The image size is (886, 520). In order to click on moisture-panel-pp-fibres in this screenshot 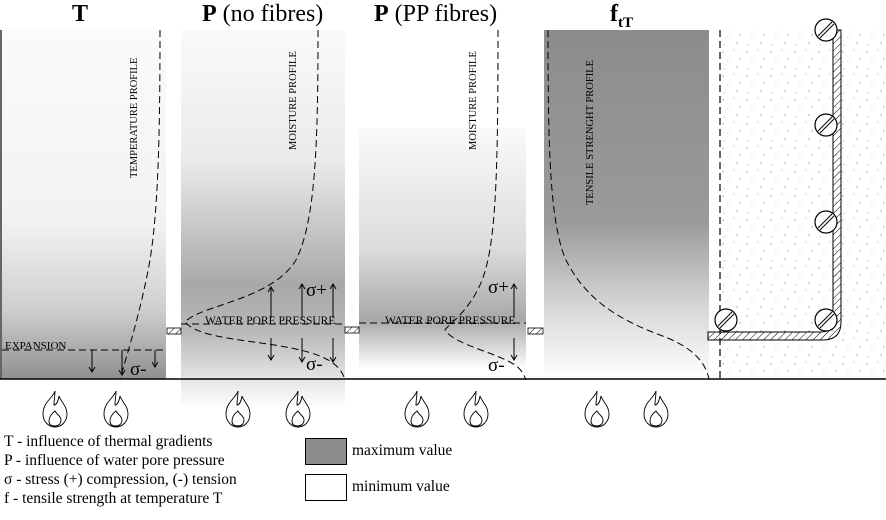, I will do `click(442, 248)`.